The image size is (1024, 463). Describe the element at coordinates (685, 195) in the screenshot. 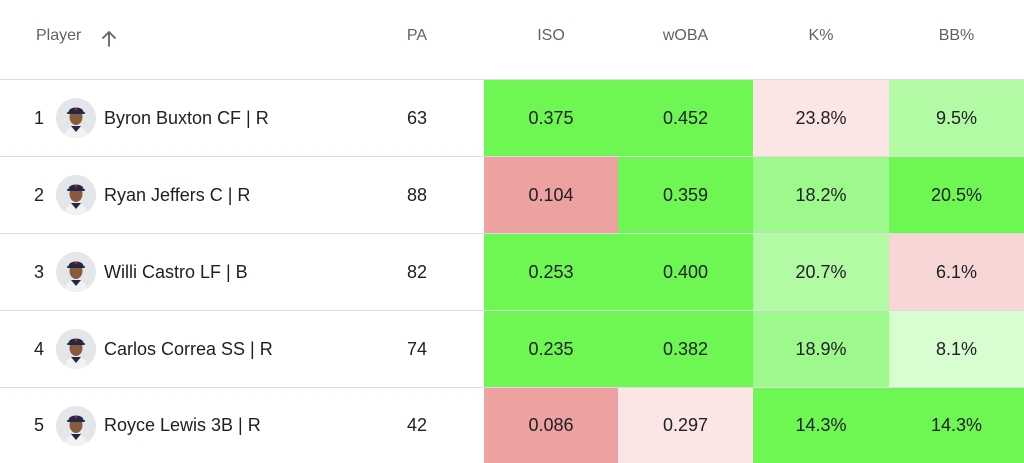

I see `woba-cell: 0.359` at that location.